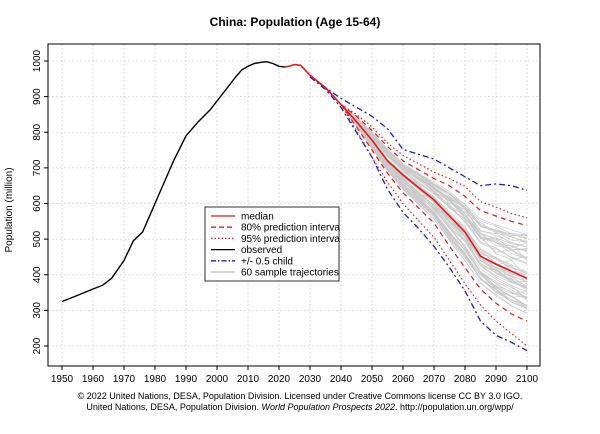  I want to click on x-tick-label: 1960, so click(93, 379).